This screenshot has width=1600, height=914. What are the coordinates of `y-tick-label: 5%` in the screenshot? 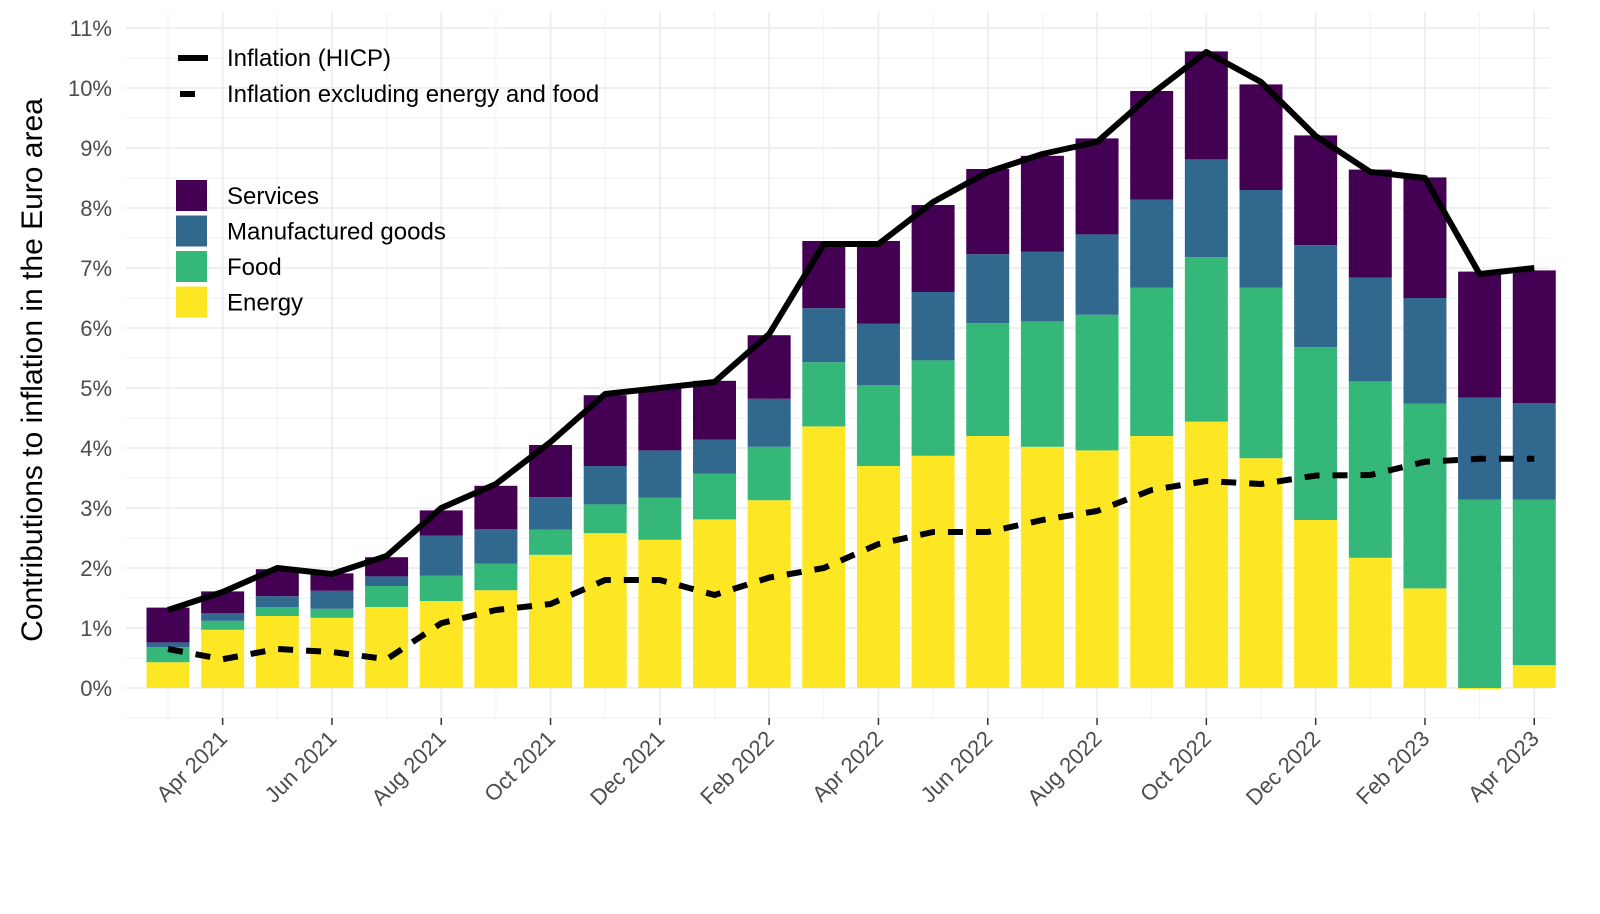 It's located at (96, 388).